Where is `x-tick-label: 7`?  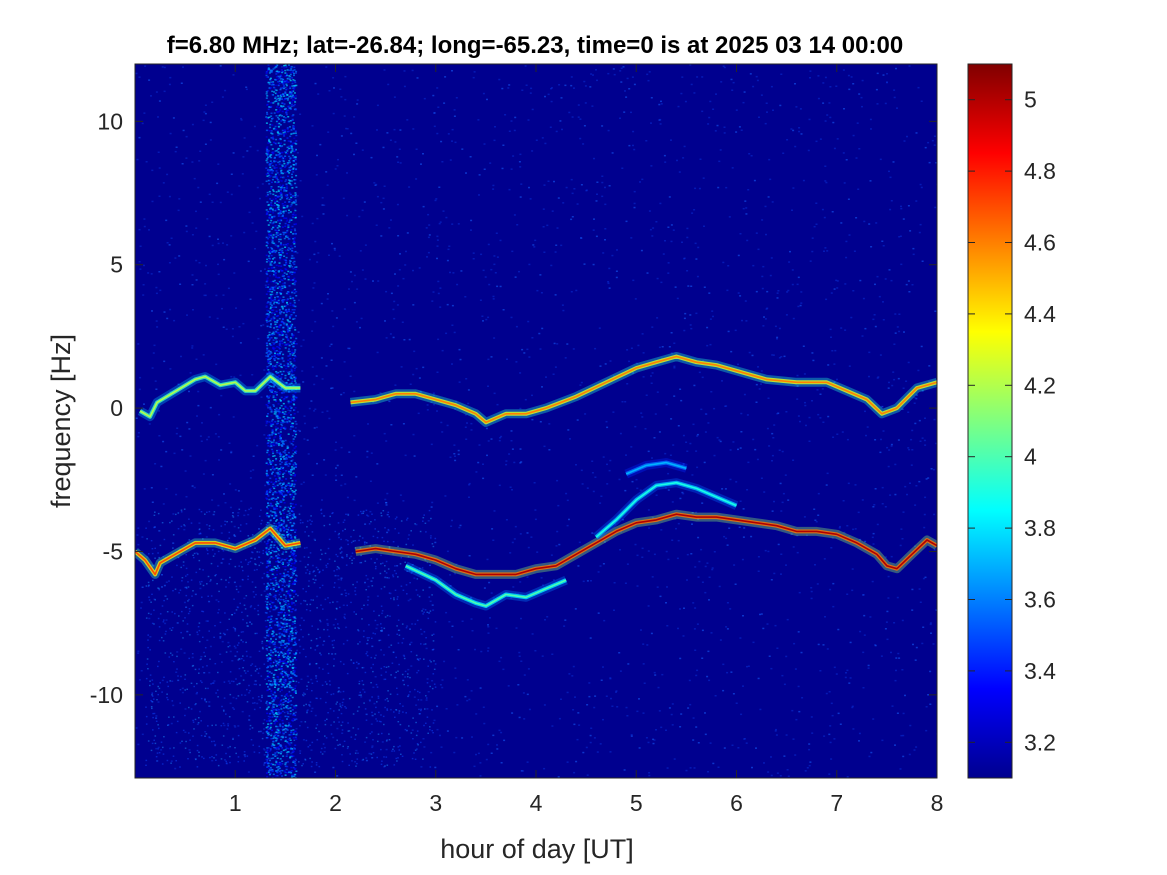 x-tick-label: 7 is located at coordinates (836, 803).